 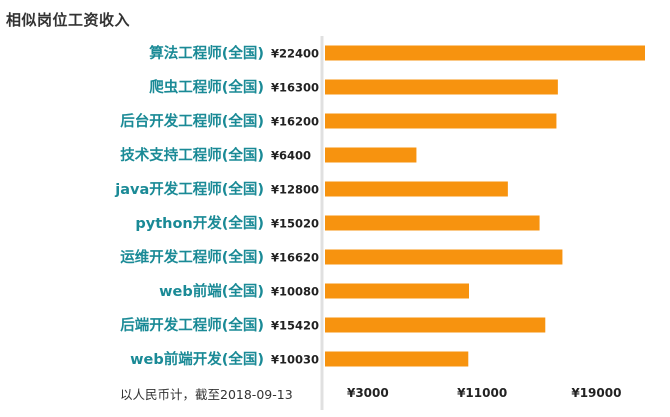 What do you see at coordinates (295, 326) in the screenshot?
I see `value-label: ¥15420` at bounding box center [295, 326].